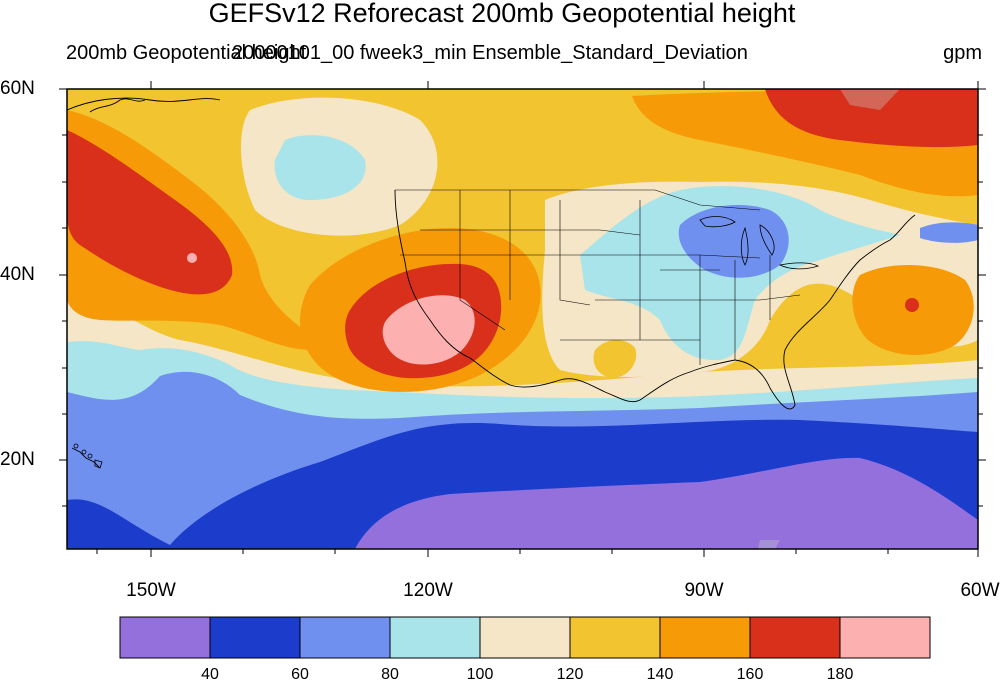 The image size is (1004, 684). I want to click on colorbar-label: 140, so click(660, 674).